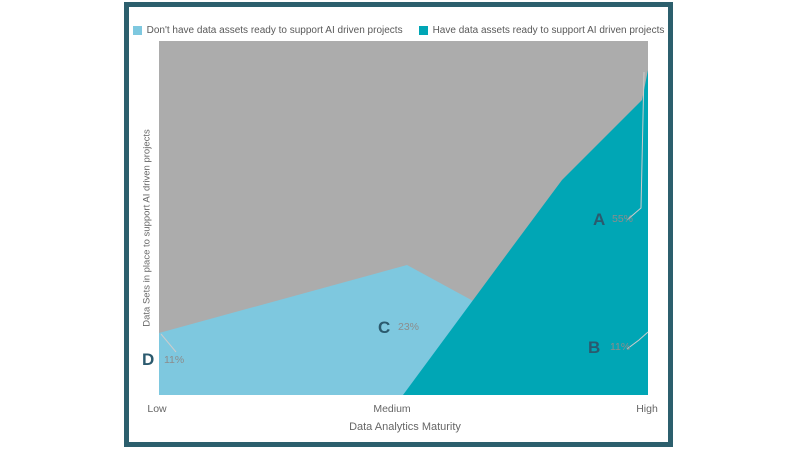 This screenshot has width=800, height=450. I want to click on annotation-d-value: 11%, so click(174, 360).